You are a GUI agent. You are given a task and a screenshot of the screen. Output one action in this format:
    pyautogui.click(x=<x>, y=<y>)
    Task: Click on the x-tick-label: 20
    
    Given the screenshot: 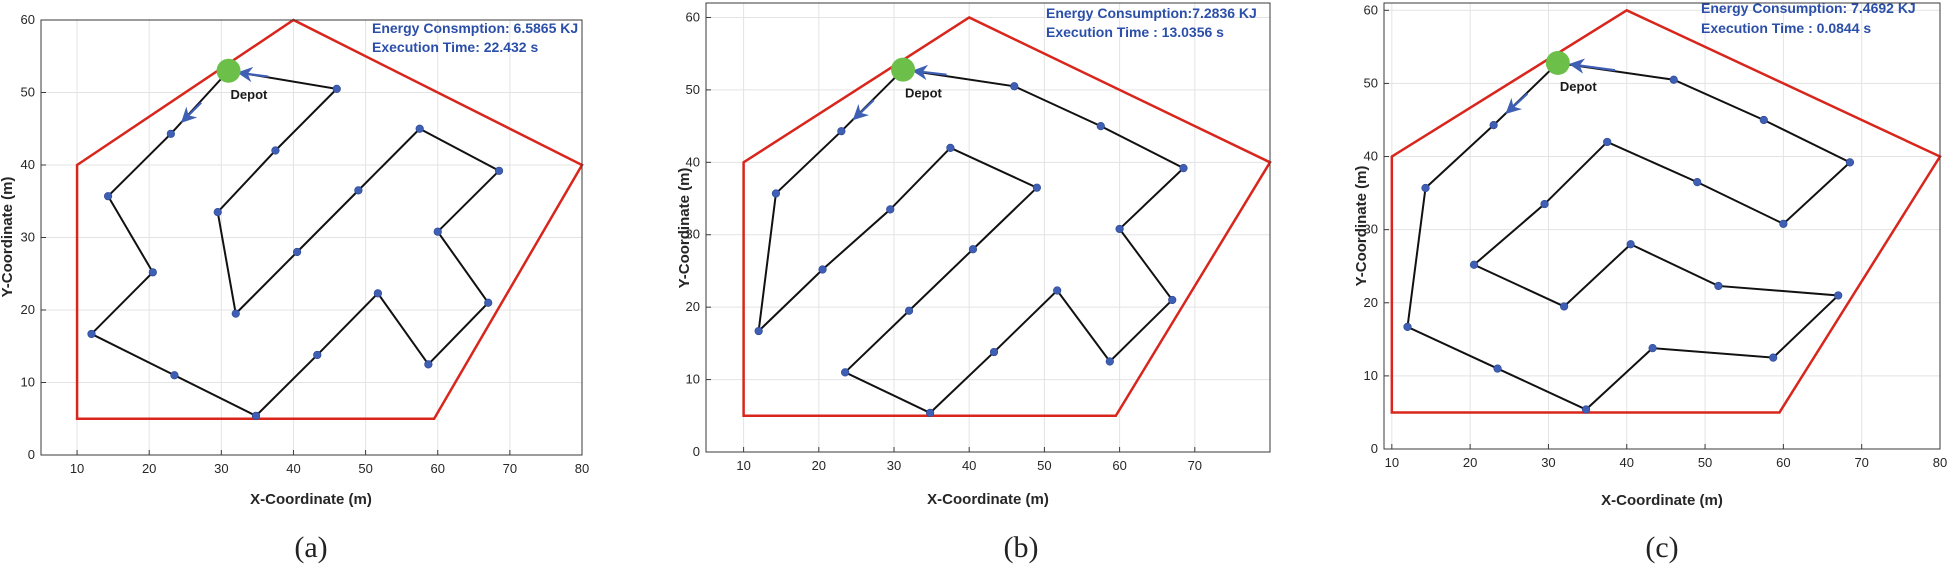 What is the action you would take?
    pyautogui.click(x=819, y=465)
    